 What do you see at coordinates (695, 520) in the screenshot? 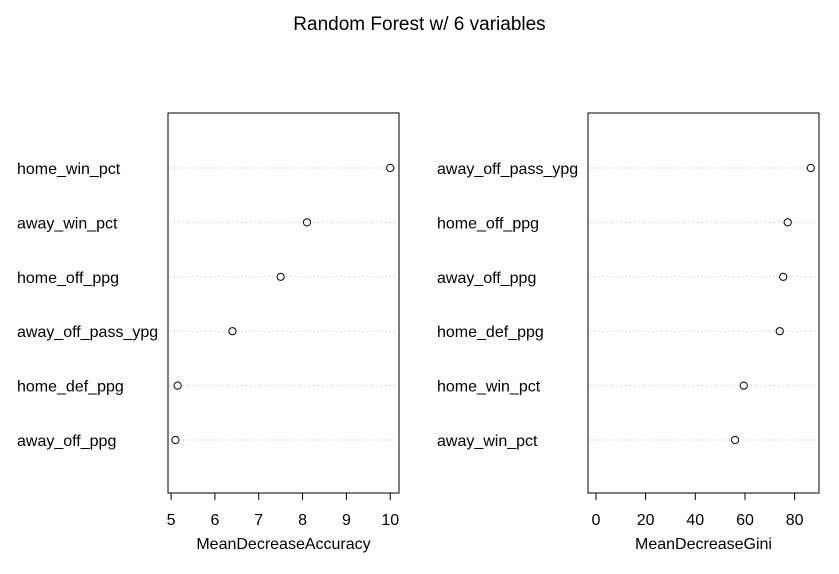
I see `x-tick-label: 40` at bounding box center [695, 520].